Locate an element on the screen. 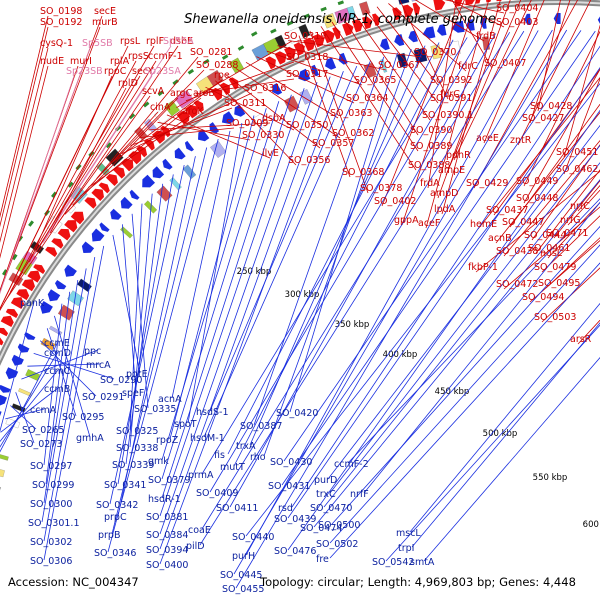 Image resolution: width=600 pixels, height=600 pixels. forward-gene-label: SO_0437 is located at coordinates (507, 210).